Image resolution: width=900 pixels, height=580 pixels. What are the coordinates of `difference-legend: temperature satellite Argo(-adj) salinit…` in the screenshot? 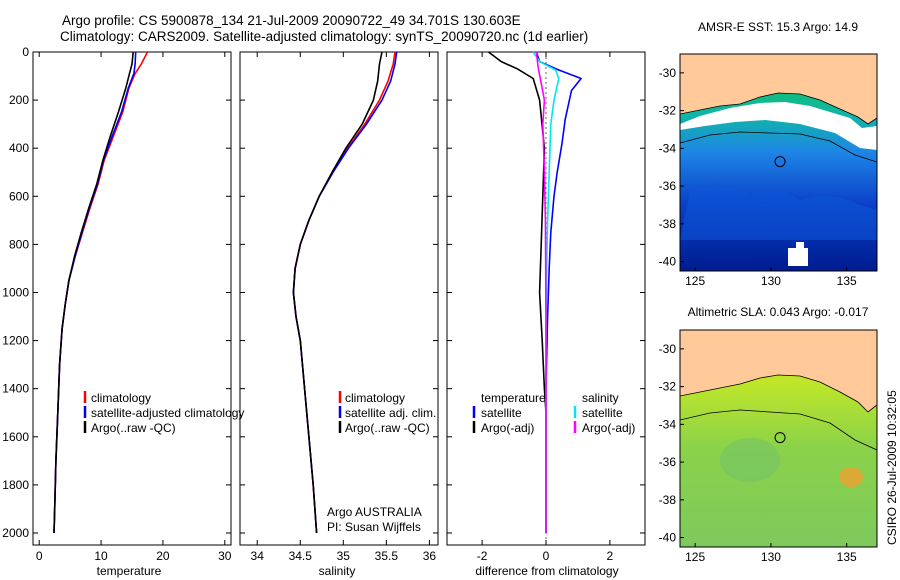 It's located at (553, 413).